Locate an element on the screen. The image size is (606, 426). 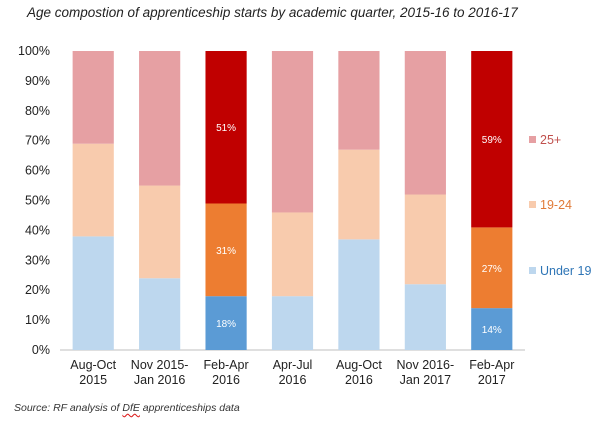
data-label: 31% is located at coordinates (226, 251).